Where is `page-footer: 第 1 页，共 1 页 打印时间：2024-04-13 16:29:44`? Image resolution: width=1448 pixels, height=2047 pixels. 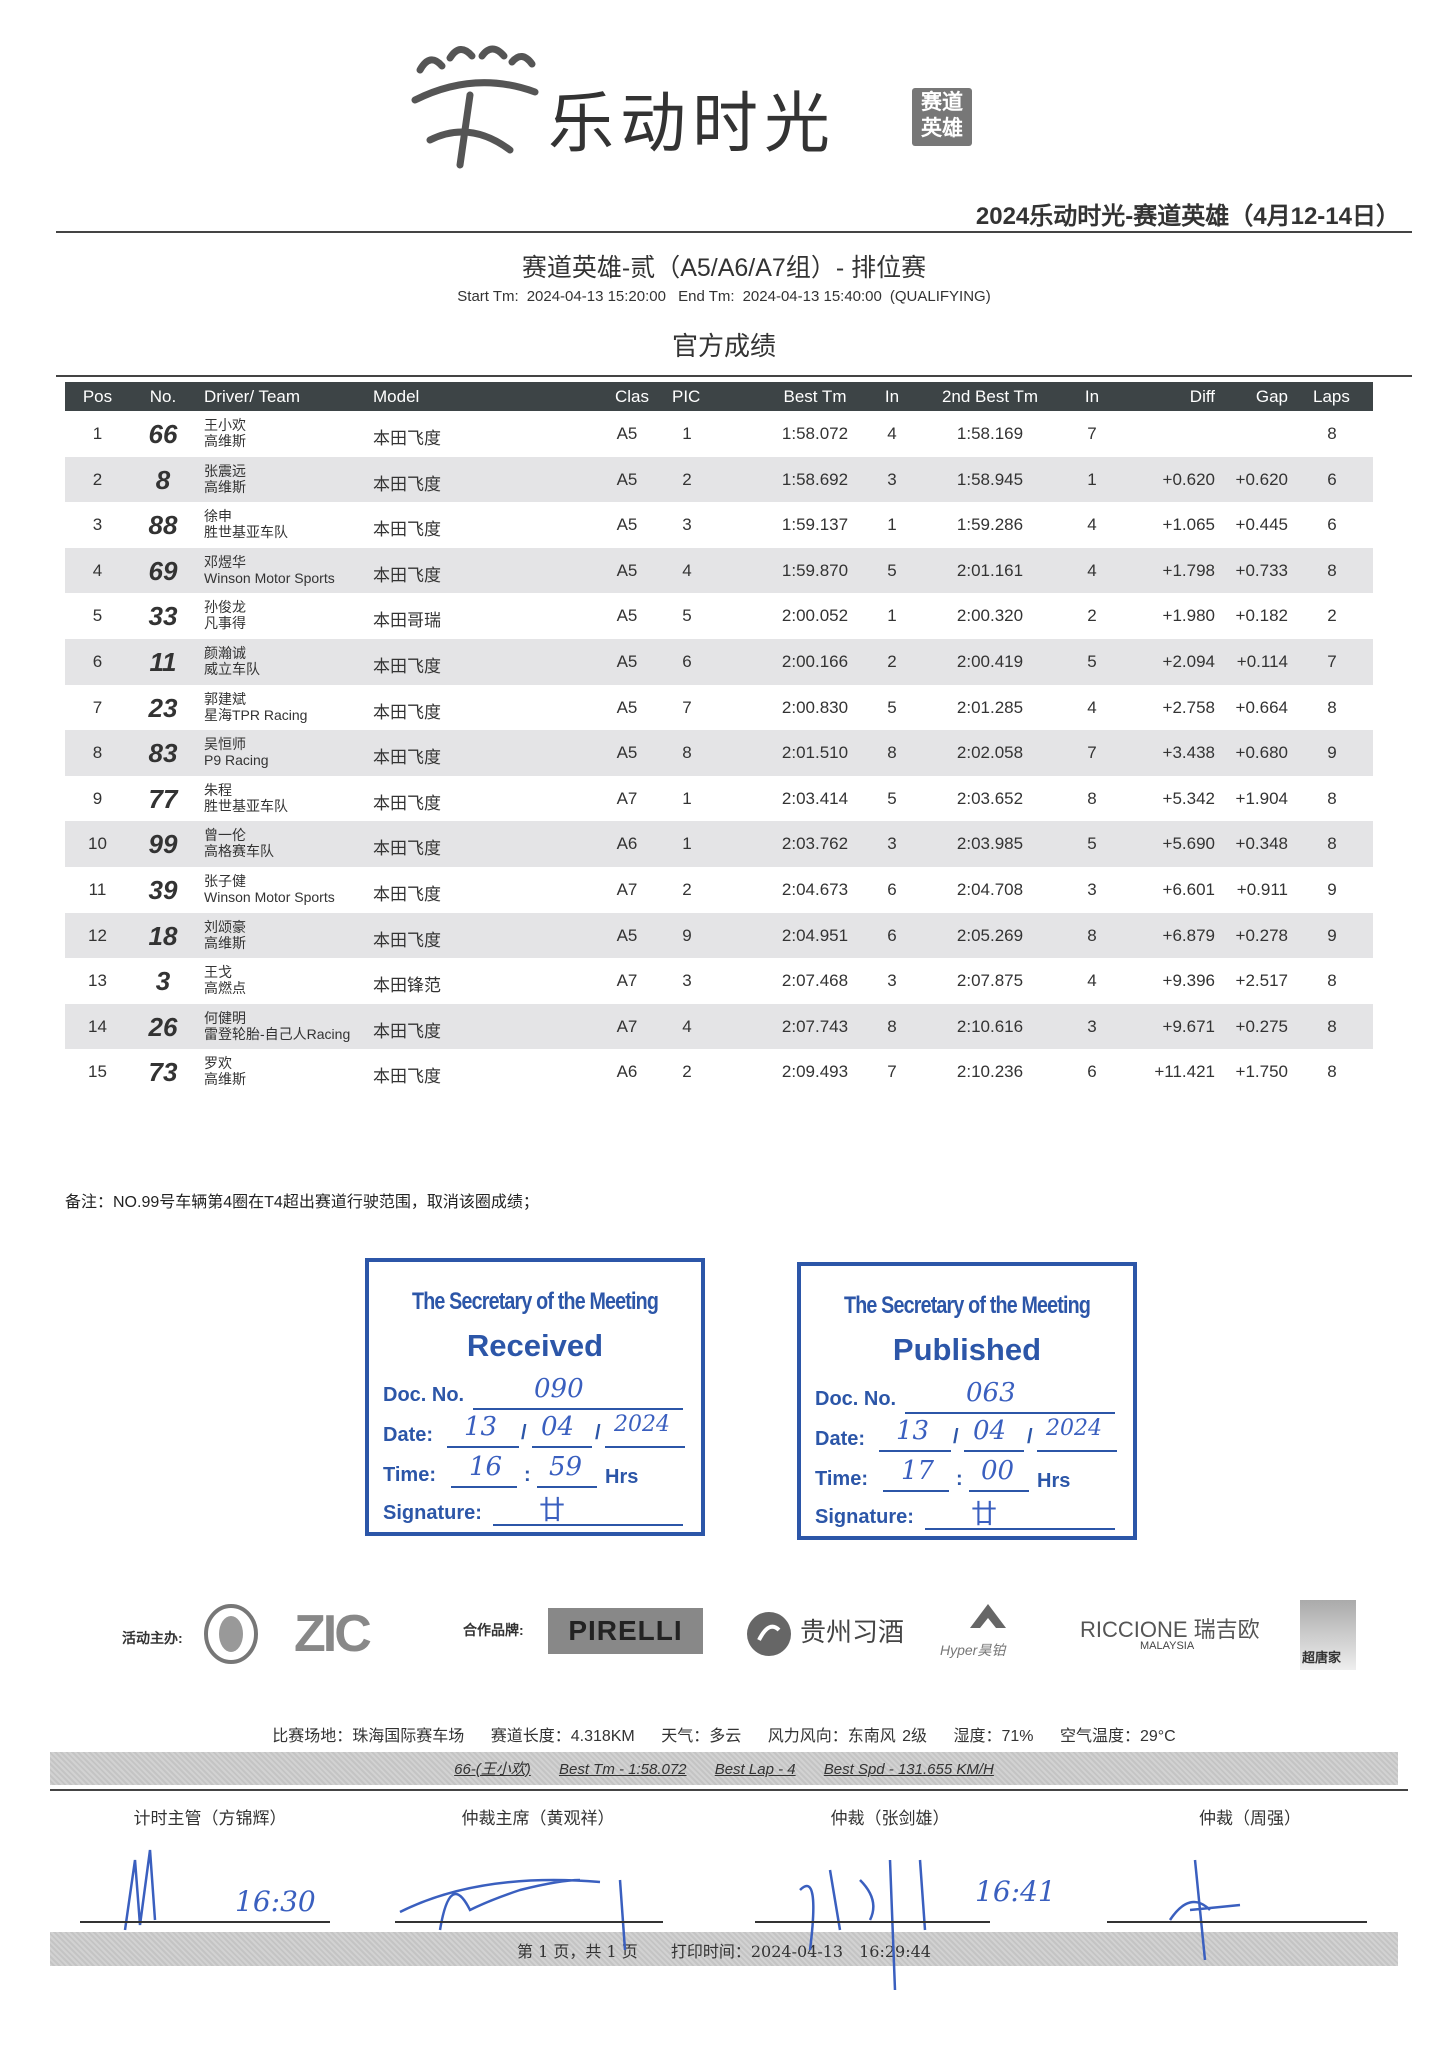
page-footer: 第 1 页，共 1 页 打印时间：2024-04-13 16:29:44 is located at coordinates (724, 1950).